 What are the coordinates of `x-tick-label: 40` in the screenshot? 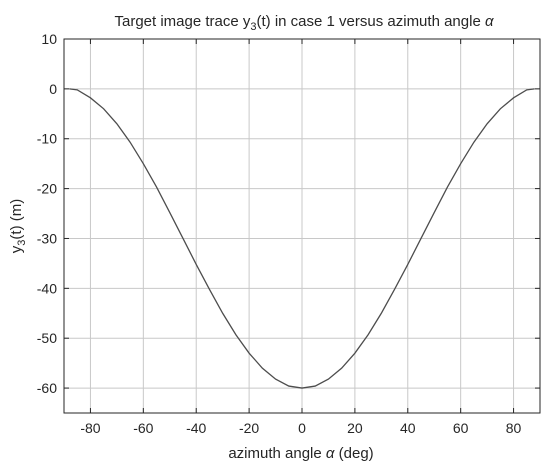 It's located at (408, 428).